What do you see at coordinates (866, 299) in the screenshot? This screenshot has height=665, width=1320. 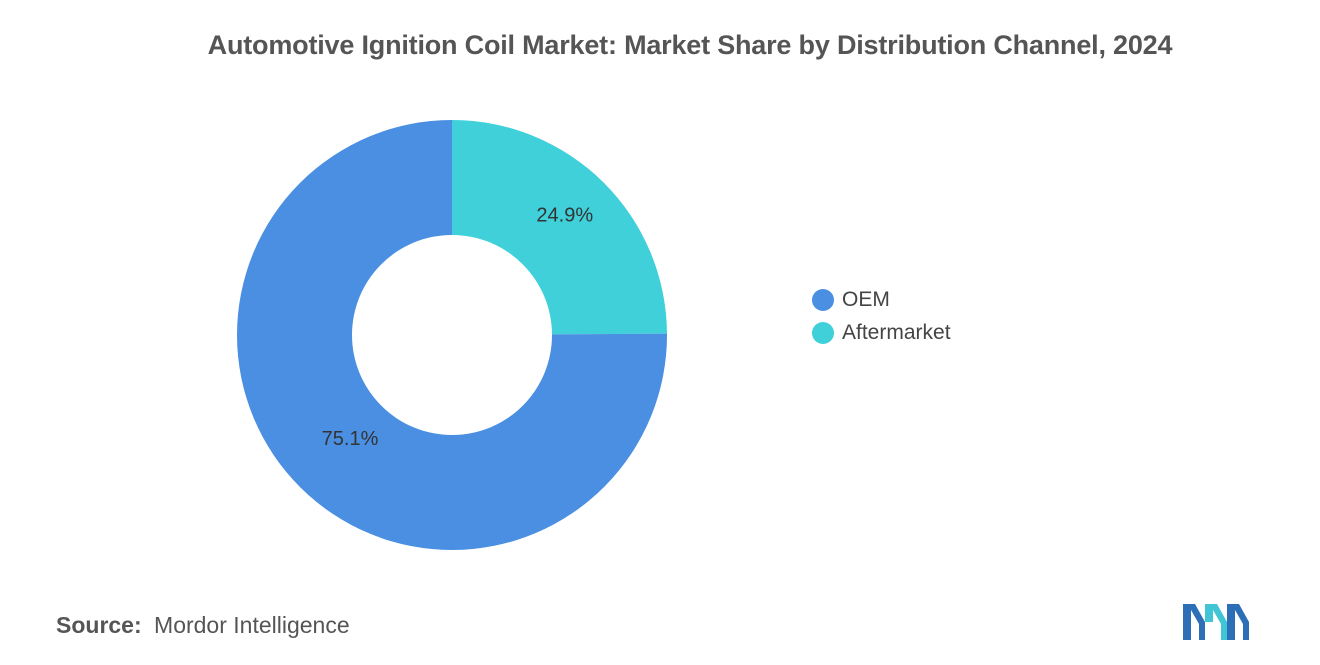 I see `legend-label-oem: OEM` at bounding box center [866, 299].